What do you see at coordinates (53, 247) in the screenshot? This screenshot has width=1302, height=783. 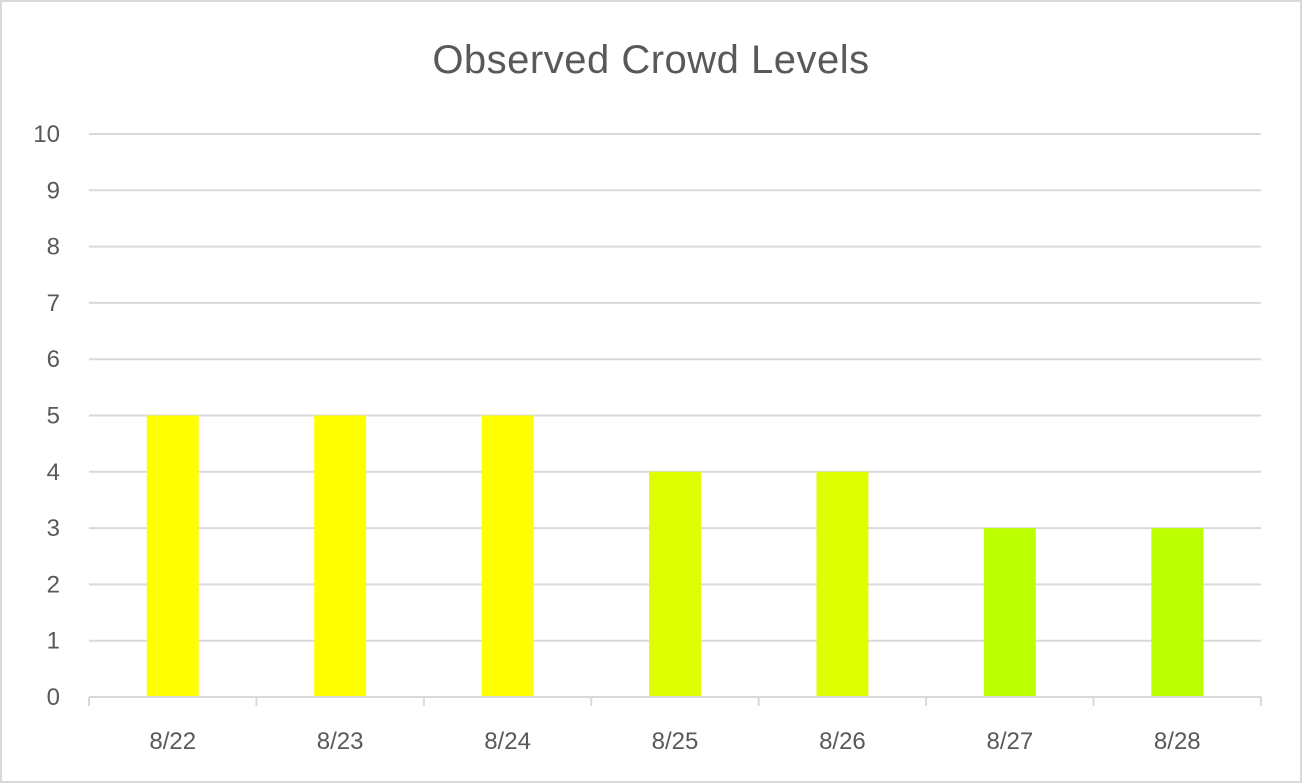 I see `y-tick-label: 8` at bounding box center [53, 247].